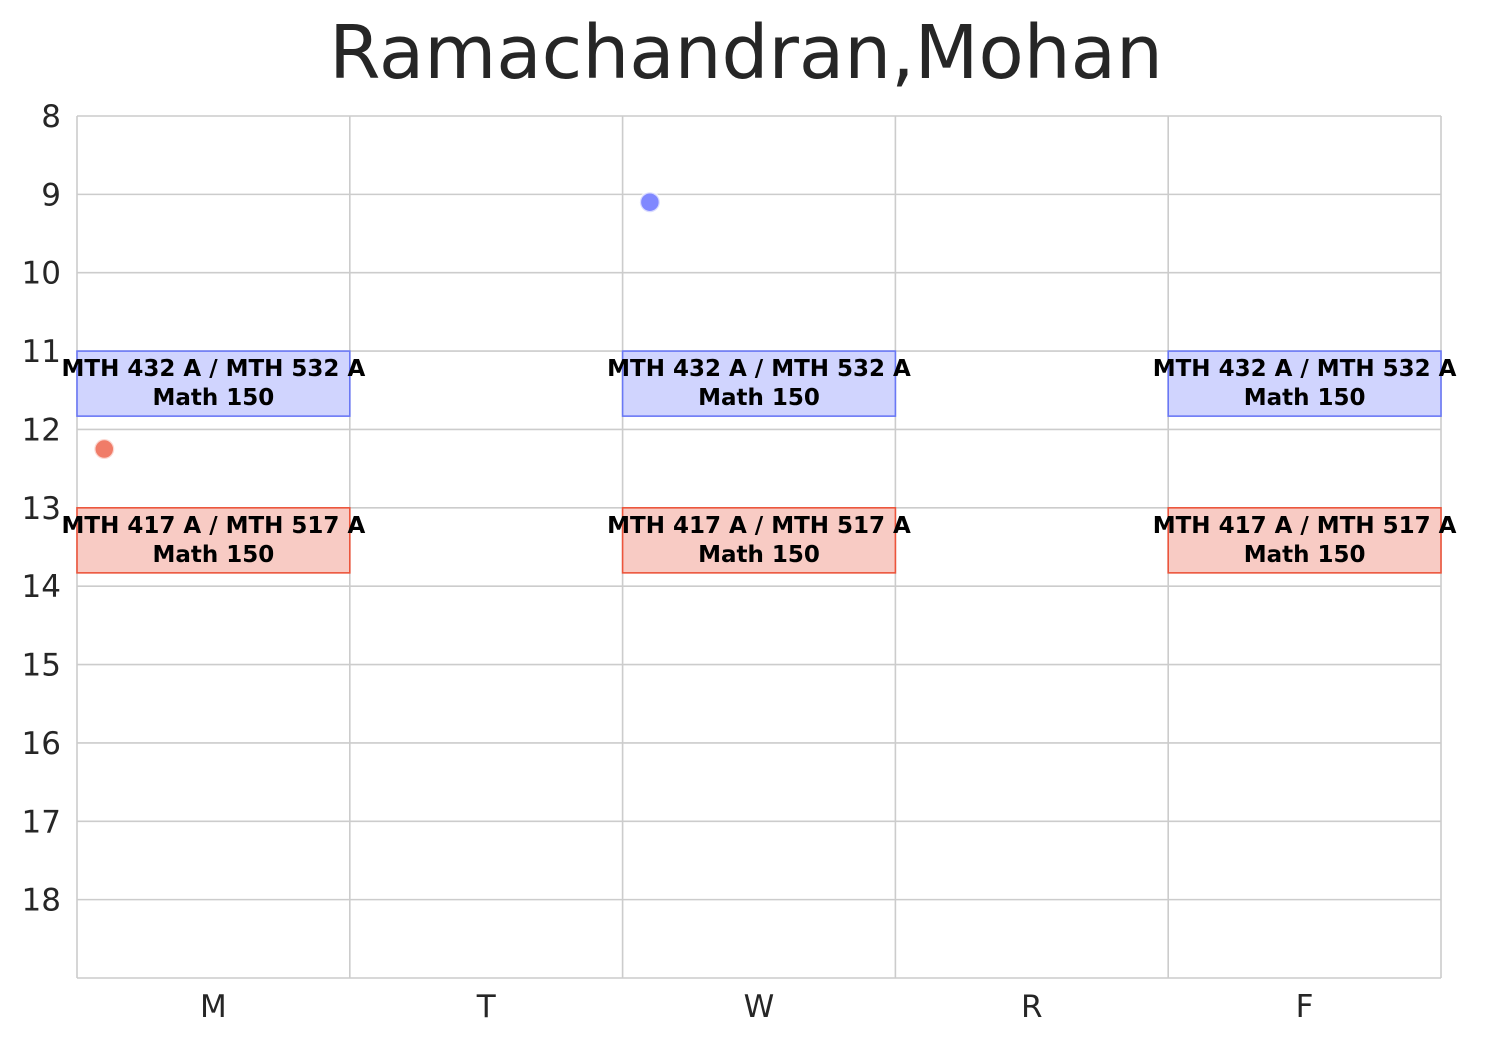 This screenshot has height=1040, width=1496. What do you see at coordinates (41, 744) in the screenshot?
I see `y-tick-label: 16` at bounding box center [41, 744].